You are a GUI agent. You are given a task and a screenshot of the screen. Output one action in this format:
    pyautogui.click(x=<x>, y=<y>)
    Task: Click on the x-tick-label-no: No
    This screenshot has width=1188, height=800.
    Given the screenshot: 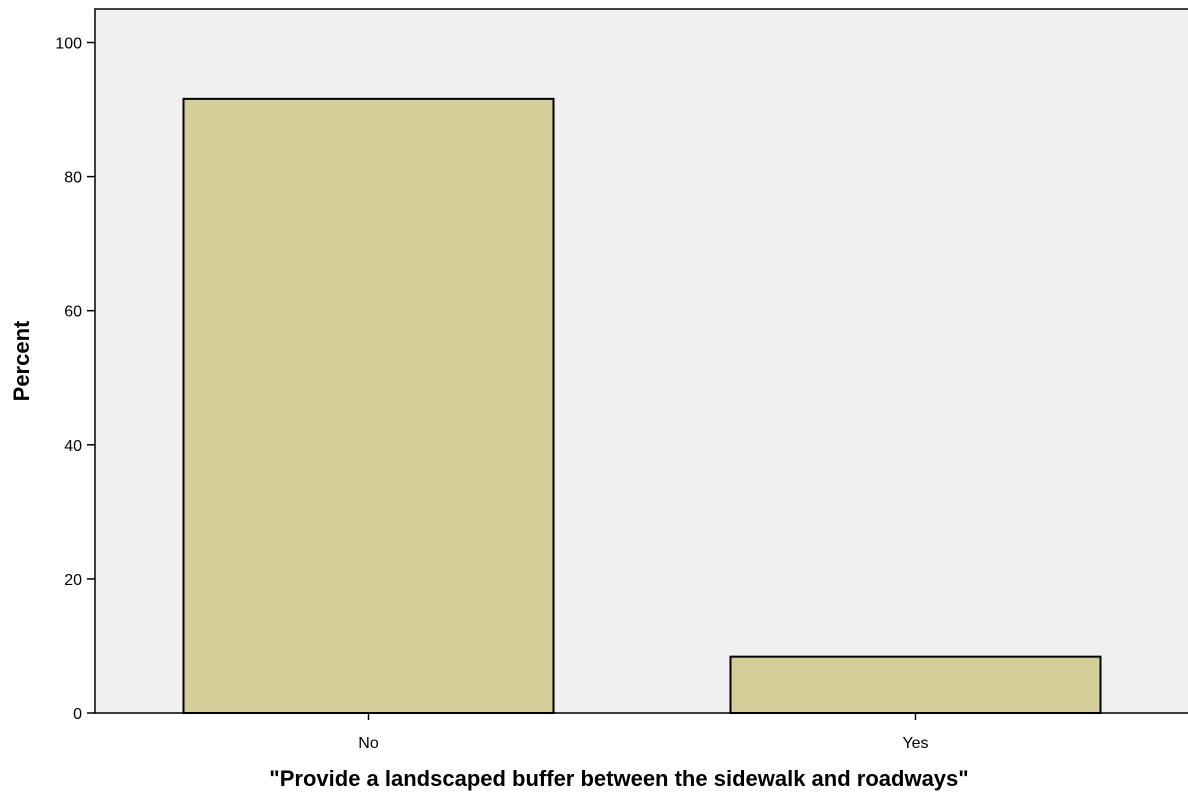 What is the action you would take?
    pyautogui.click(x=368, y=743)
    